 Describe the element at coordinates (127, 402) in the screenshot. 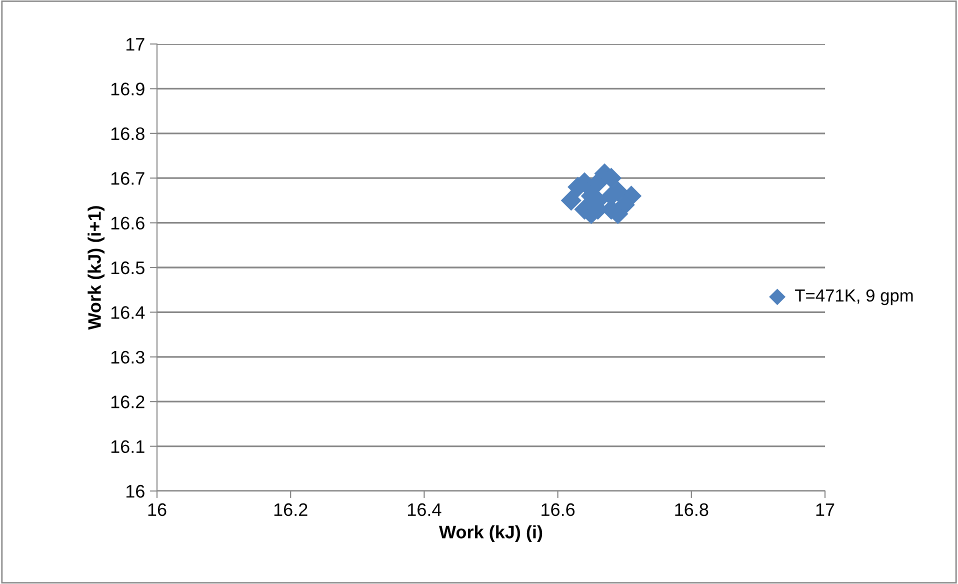

I see `y-tick-label: 16.2` at that location.